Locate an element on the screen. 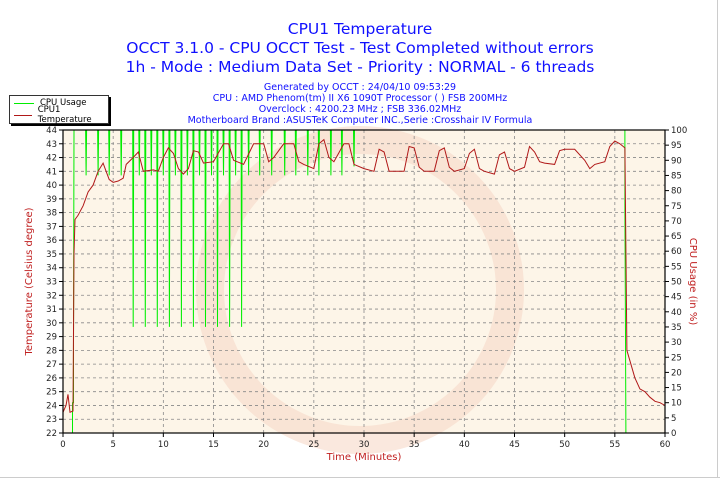 This screenshot has width=720, height=480. y-tick-label: 25 is located at coordinates (51, 393).